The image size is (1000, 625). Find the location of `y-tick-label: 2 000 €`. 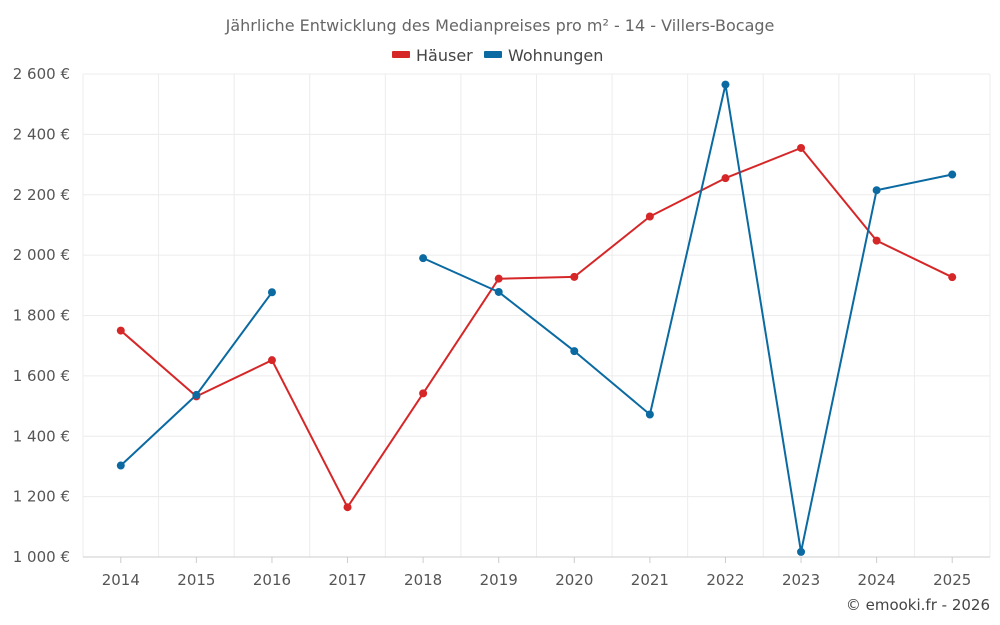

y-tick-label: 2 000 € is located at coordinates (41, 255).